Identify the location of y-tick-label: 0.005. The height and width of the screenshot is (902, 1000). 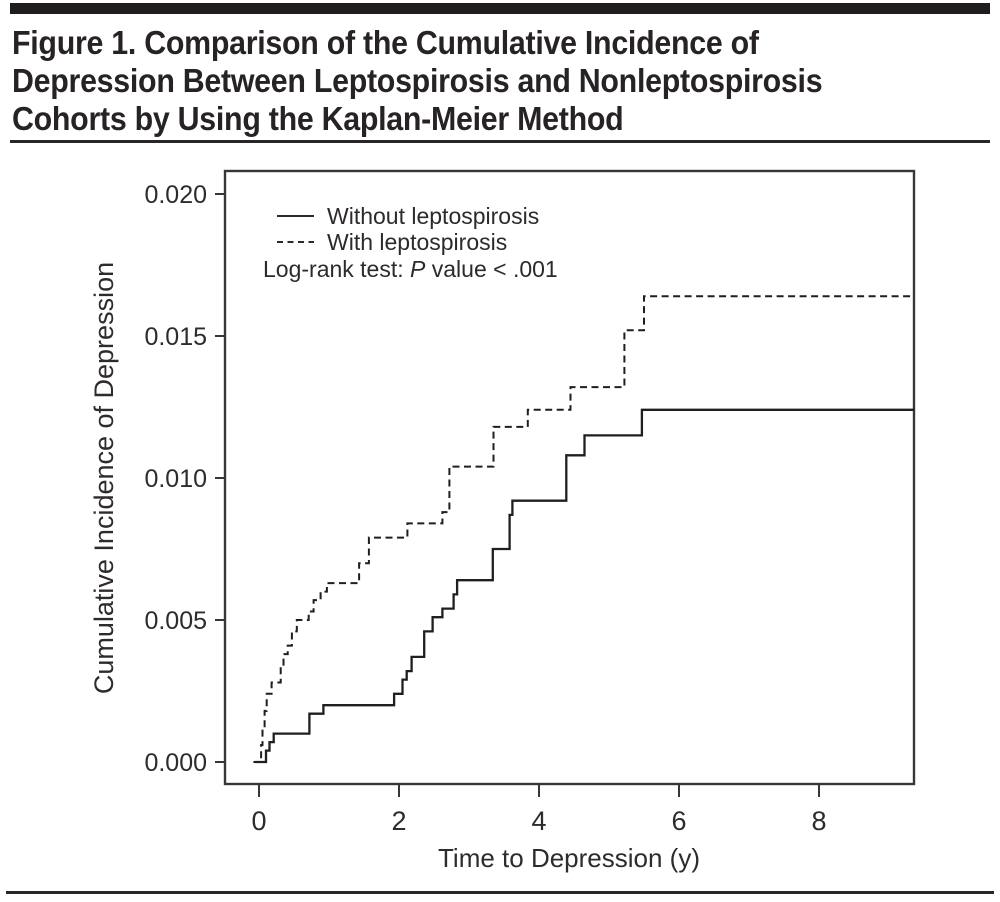
(175, 621).